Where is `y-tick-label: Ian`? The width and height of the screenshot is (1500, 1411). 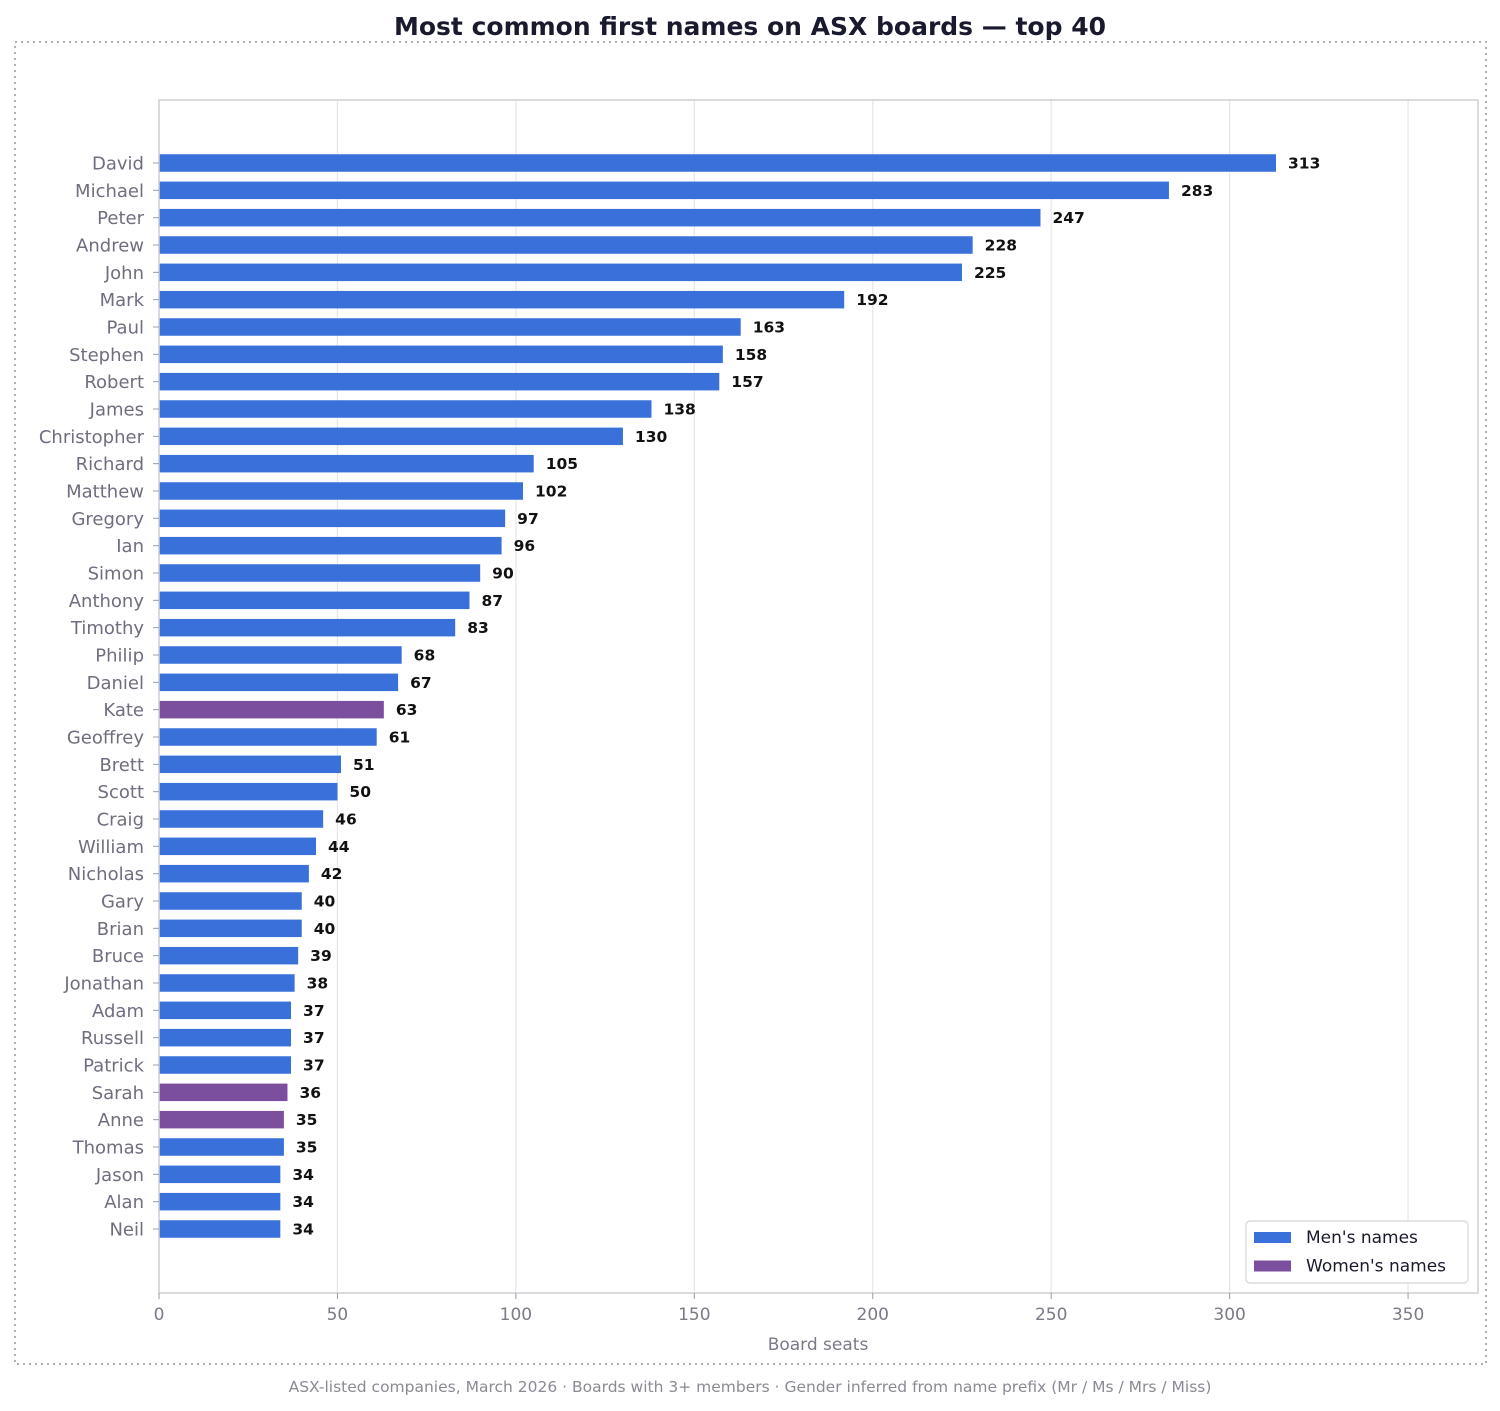
y-tick-label: Ian is located at coordinates (130, 546).